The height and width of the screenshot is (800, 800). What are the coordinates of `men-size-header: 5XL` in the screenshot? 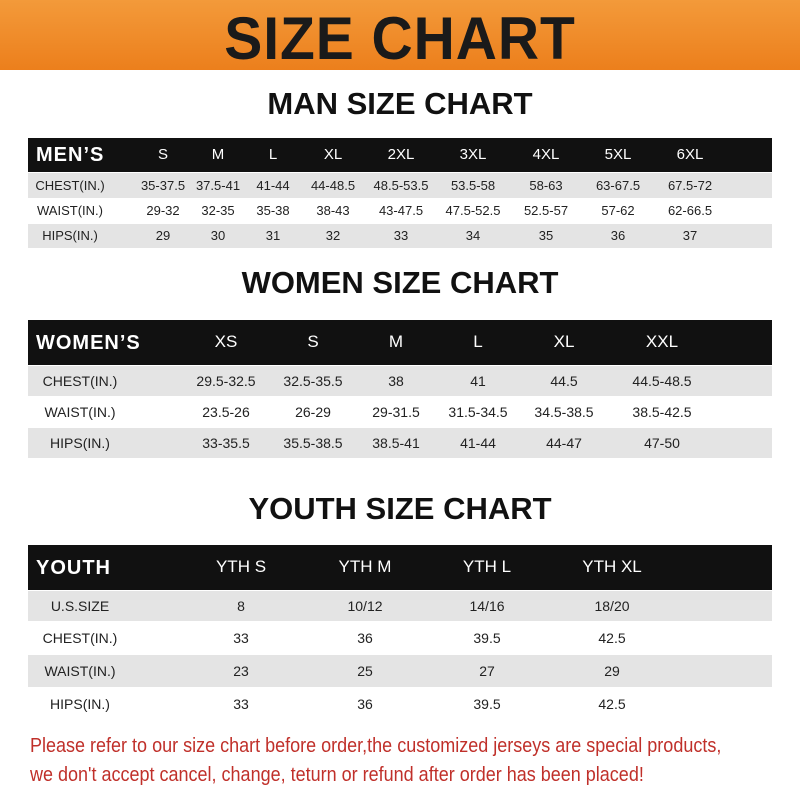 It's located at (618, 154).